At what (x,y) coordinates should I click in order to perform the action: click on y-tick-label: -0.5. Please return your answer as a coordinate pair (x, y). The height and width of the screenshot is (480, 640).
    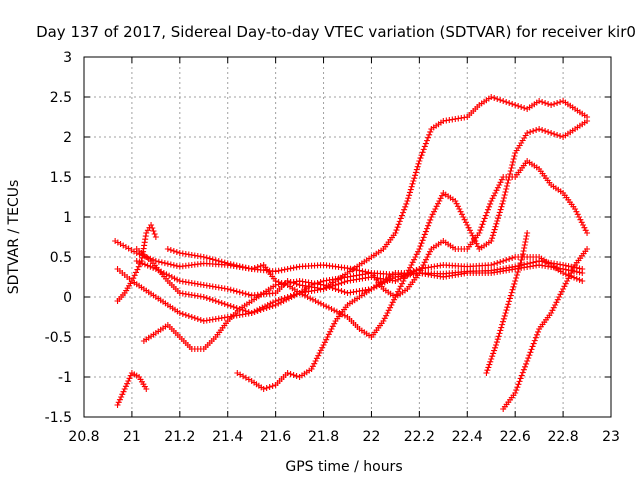
    Looking at the image, I should click on (58, 338).